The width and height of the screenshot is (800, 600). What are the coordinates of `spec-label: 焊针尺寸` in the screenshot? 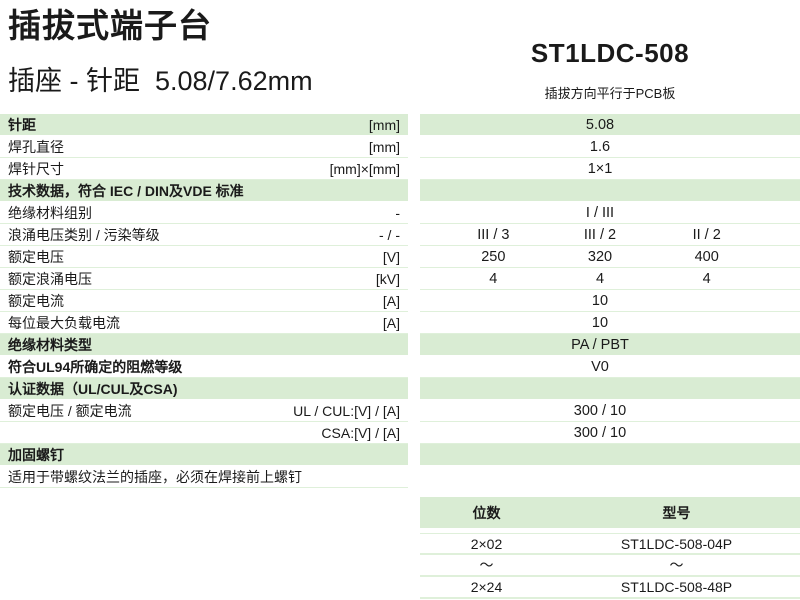 It's located at (36, 168).